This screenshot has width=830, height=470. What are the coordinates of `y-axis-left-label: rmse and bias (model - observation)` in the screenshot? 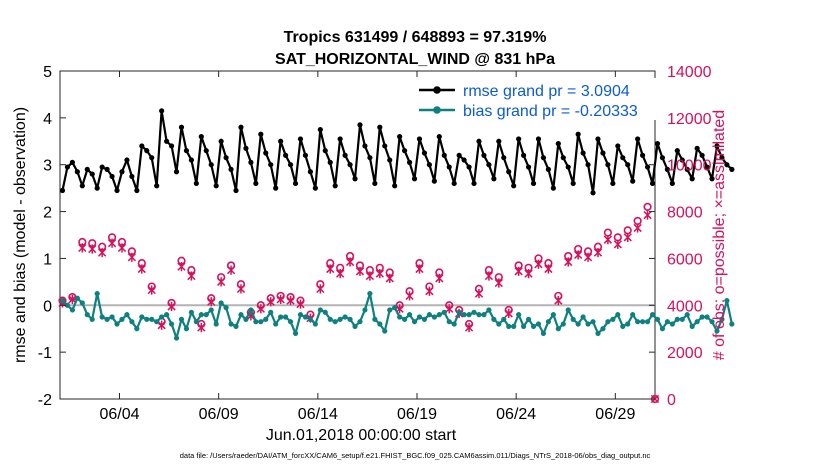 It's located at (20, 235).